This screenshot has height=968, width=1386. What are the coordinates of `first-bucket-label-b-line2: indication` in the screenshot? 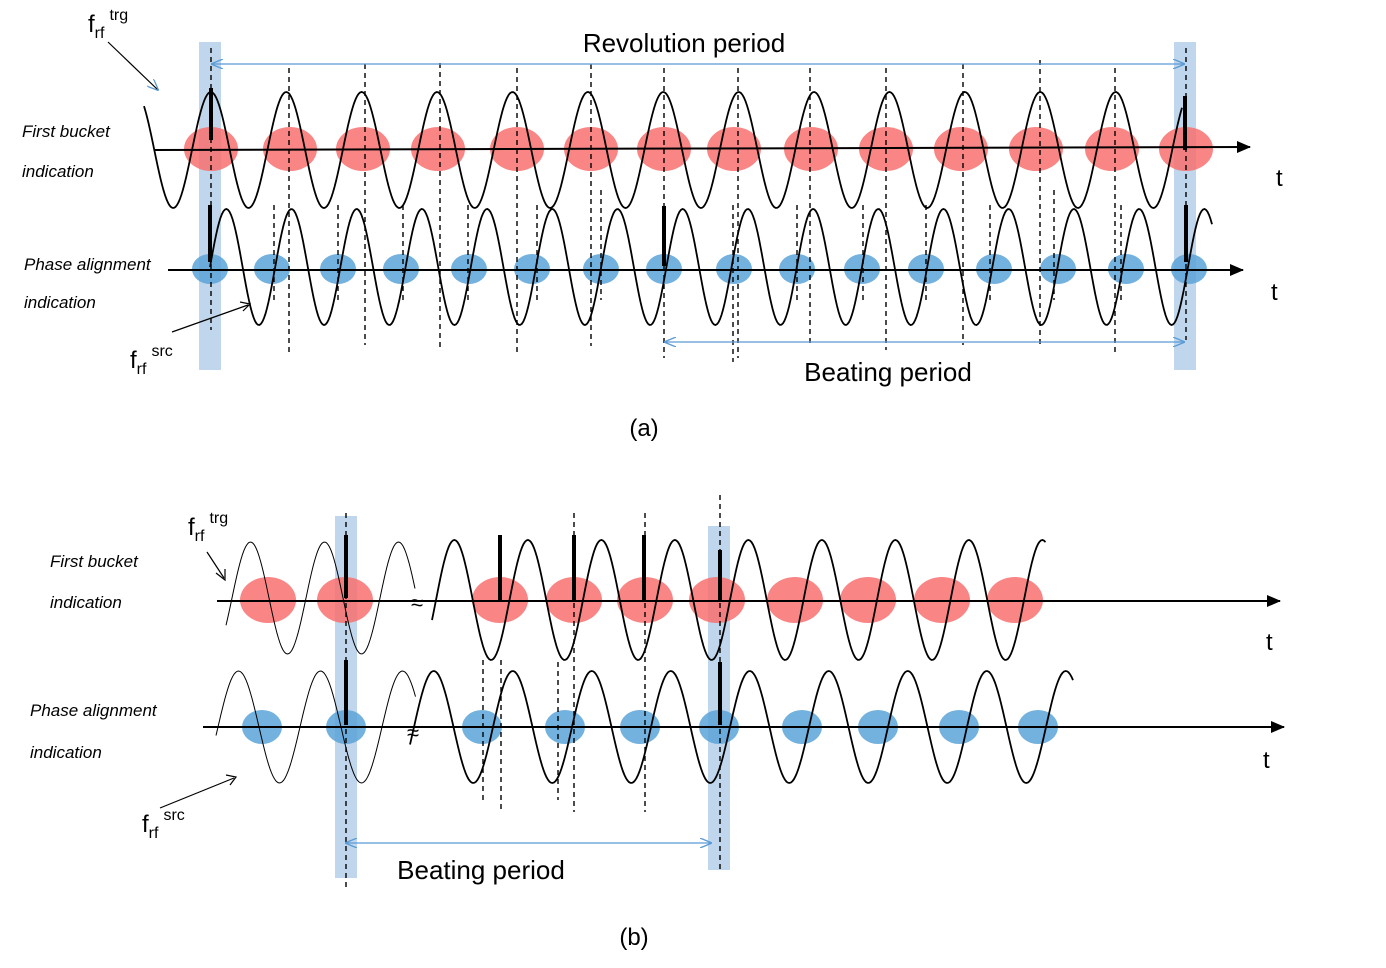 It's located at (86, 602).